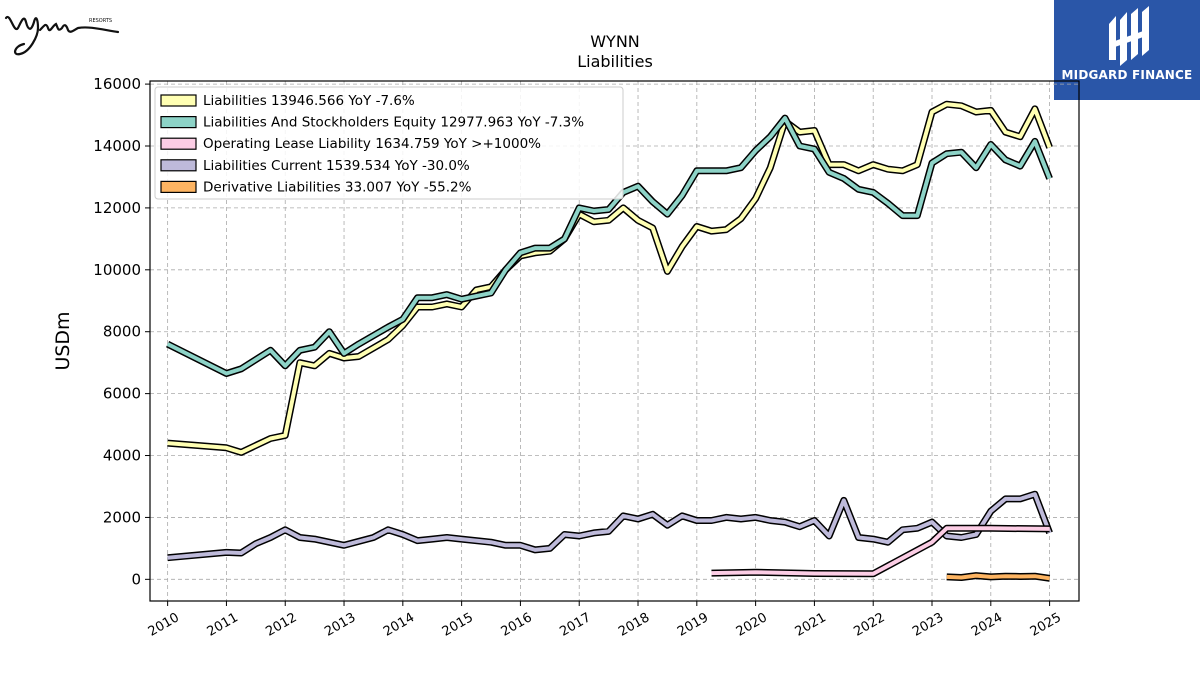 Image resolution: width=1200 pixels, height=675 pixels. I want to click on y-axis-ticks: 0 2000 4000 6000 8000 10000 12000 14000 16000, so click(121, 331).